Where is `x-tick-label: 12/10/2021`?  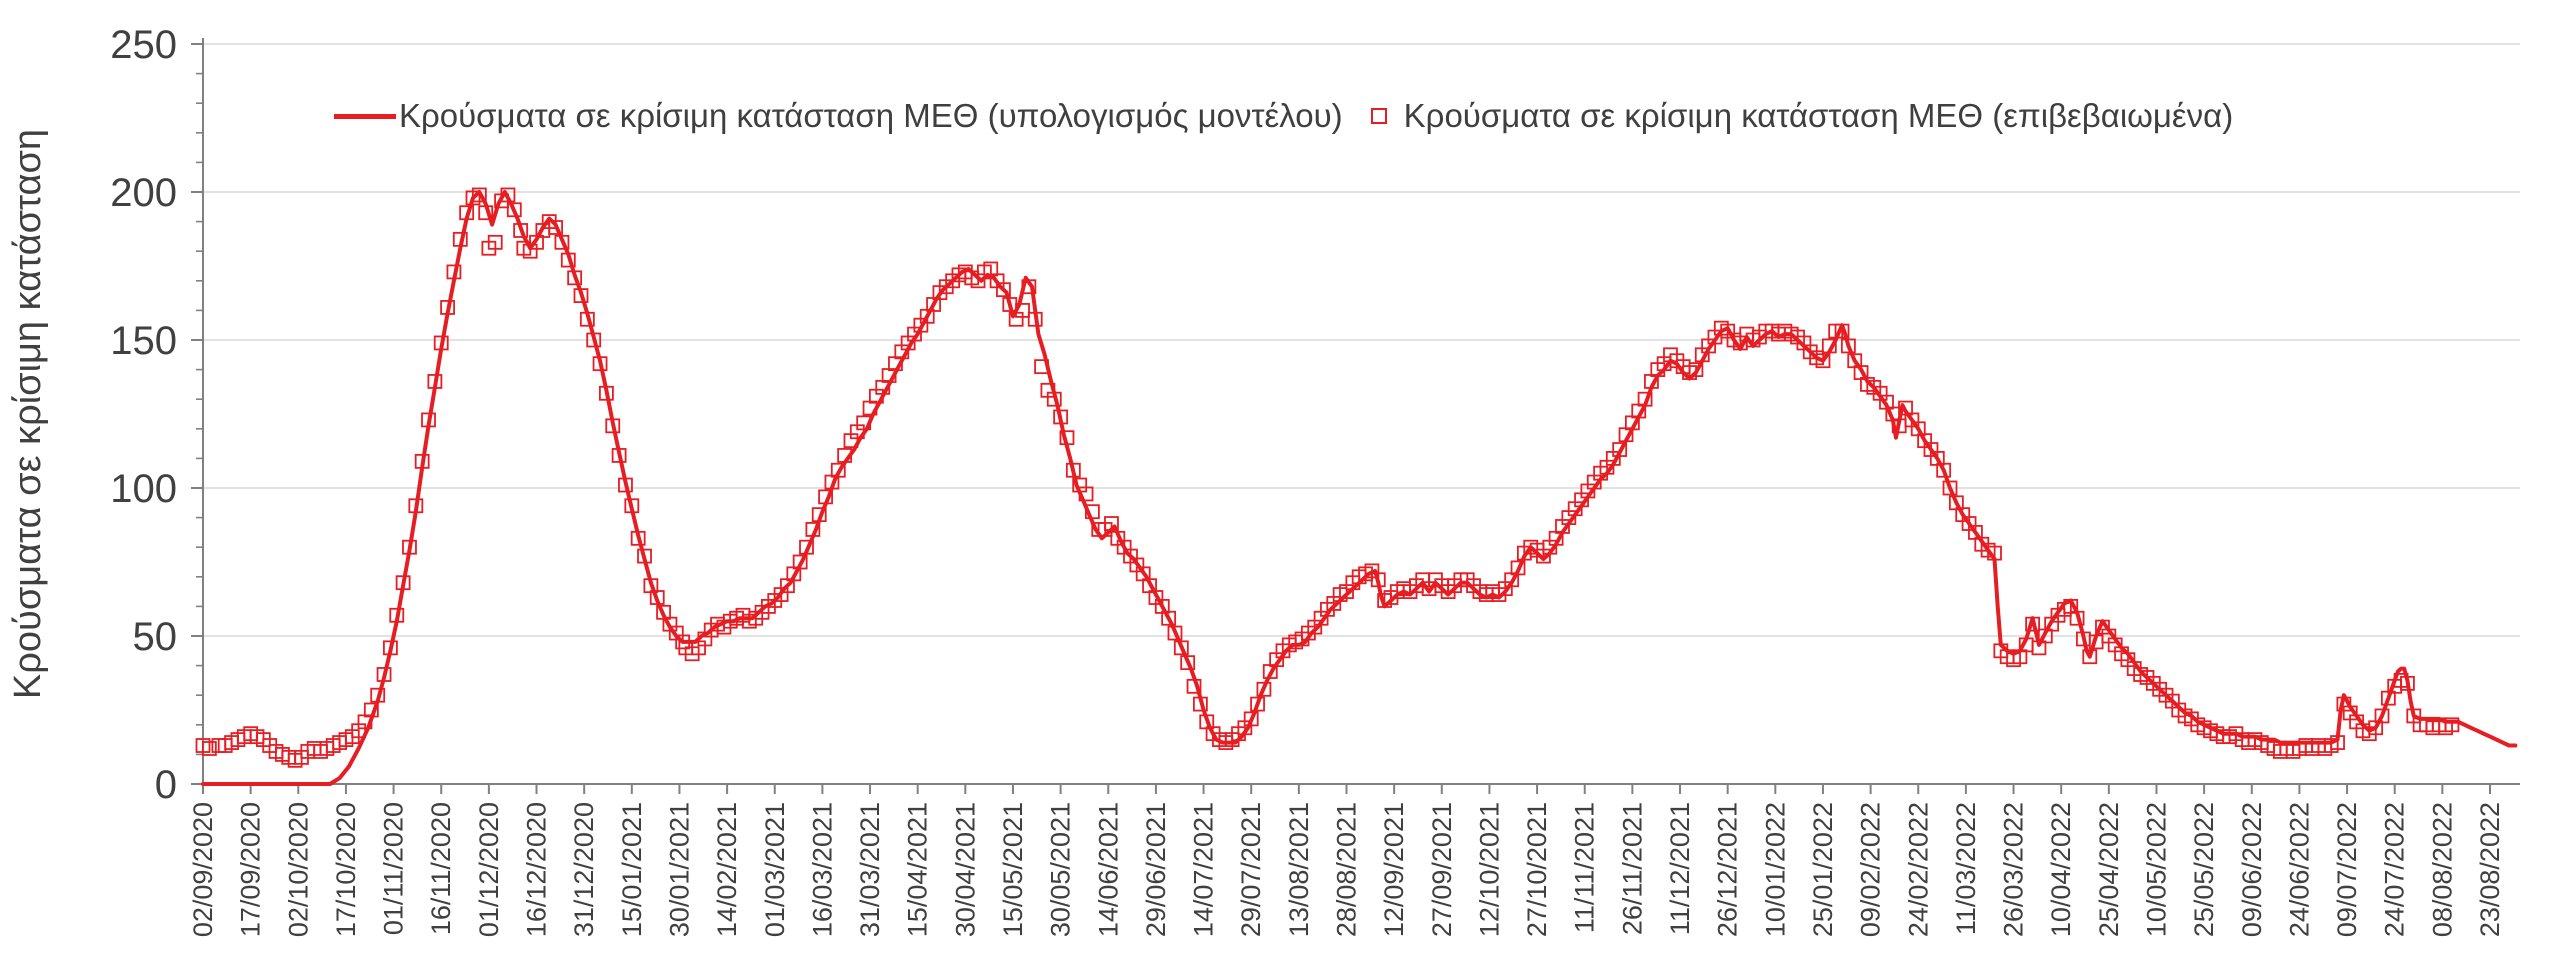 x-tick-label: 12/10/2021 is located at coordinates (1489, 869).